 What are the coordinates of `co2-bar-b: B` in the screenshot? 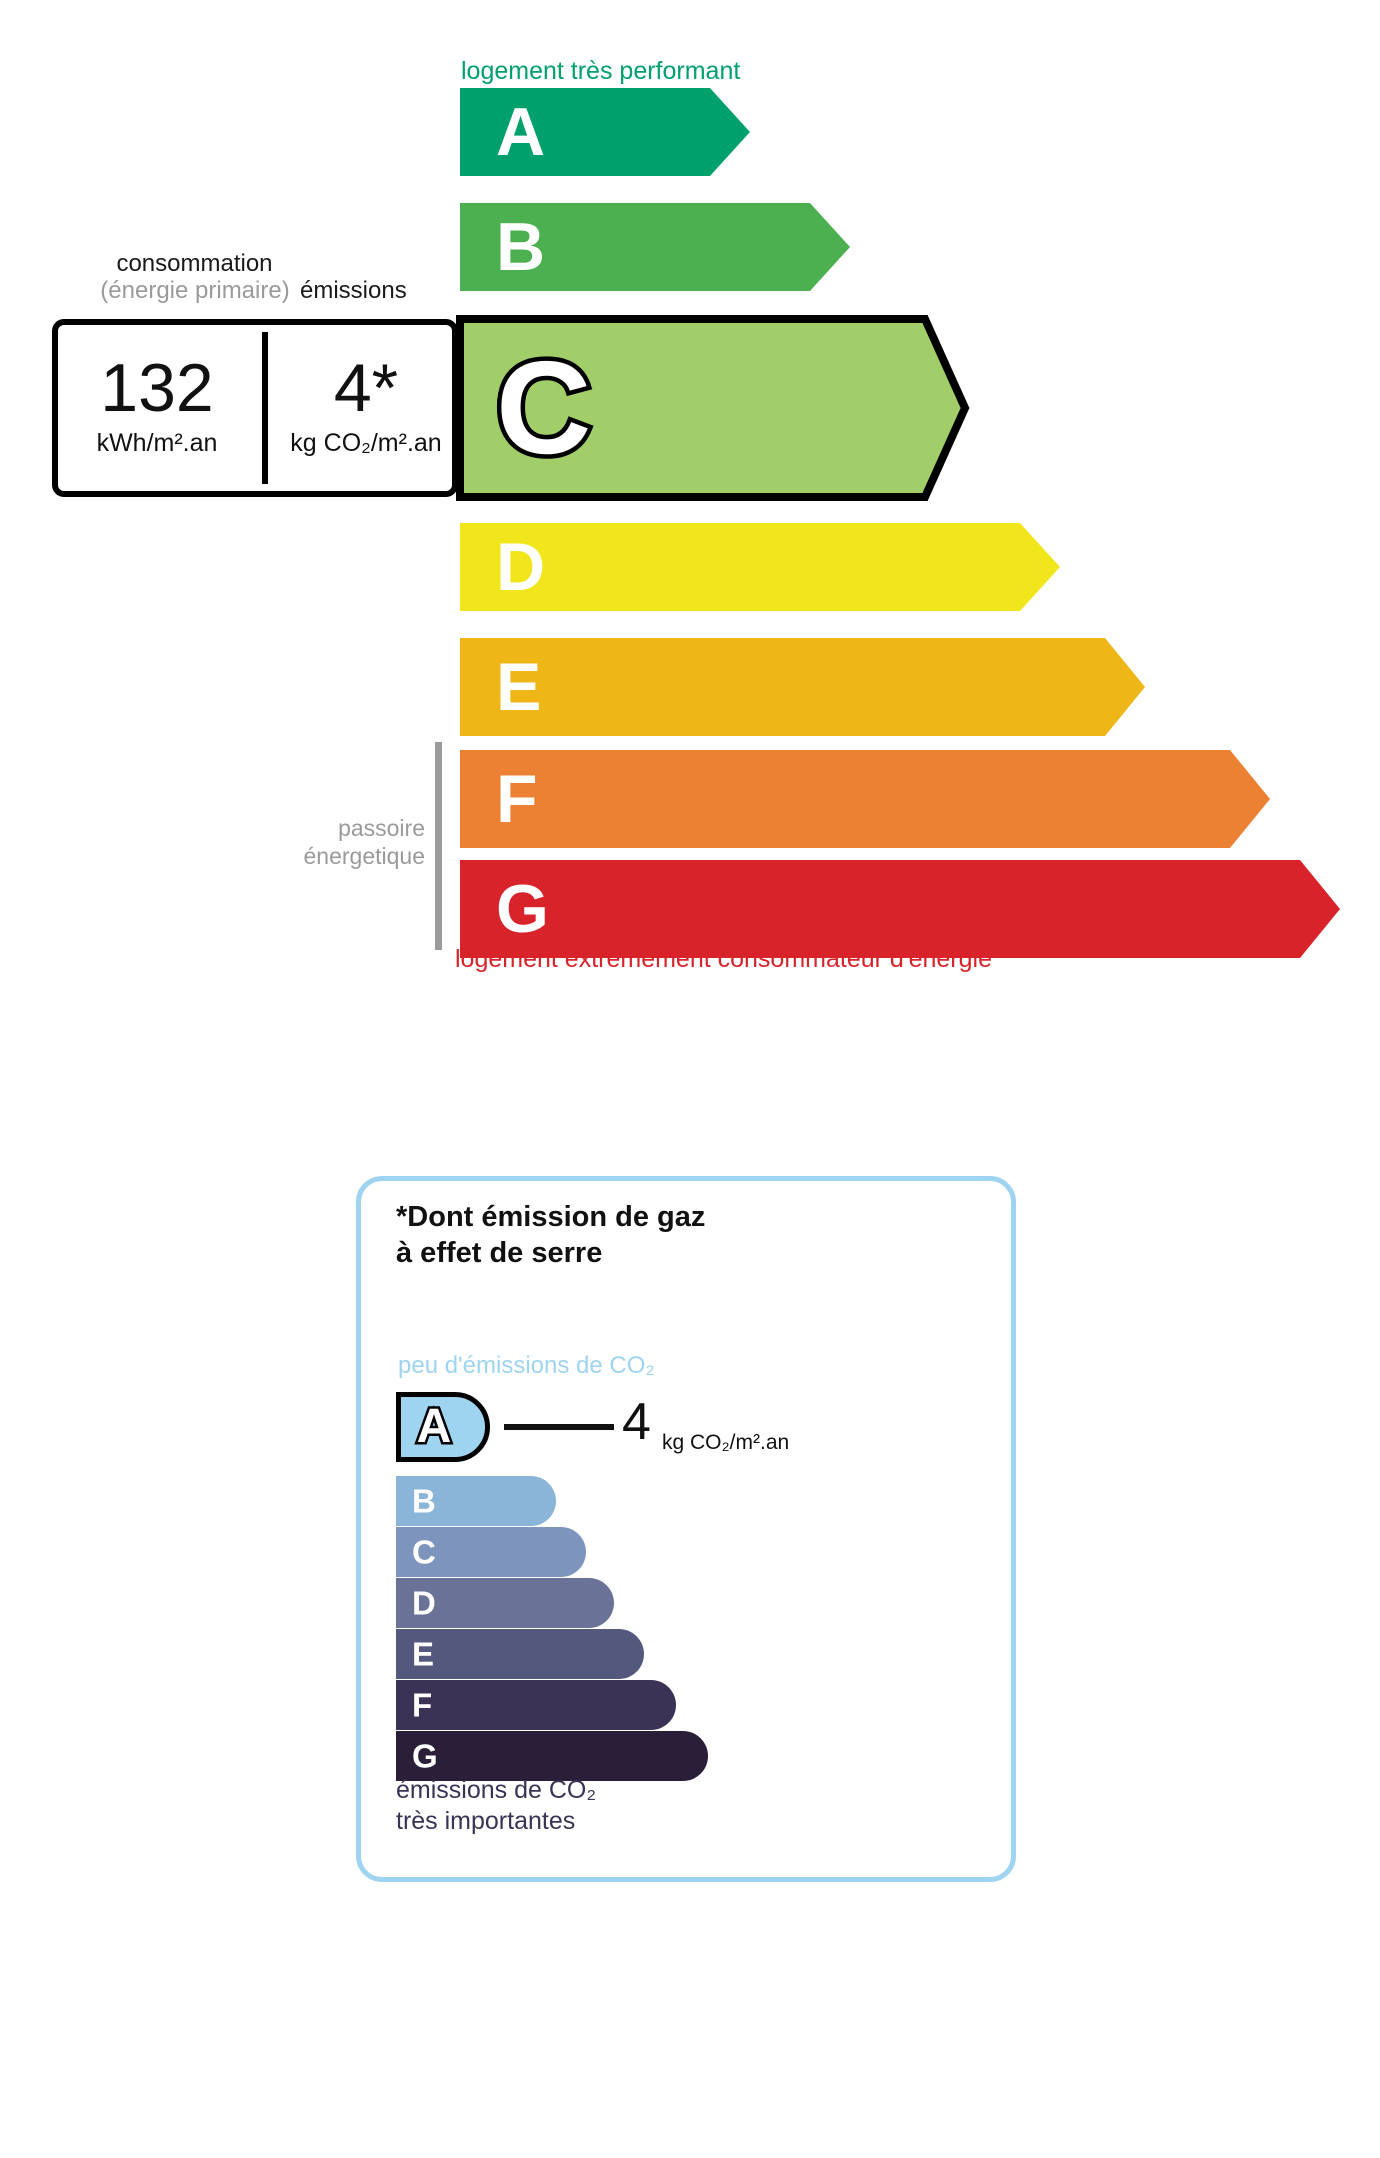 It's located at (476, 1501).